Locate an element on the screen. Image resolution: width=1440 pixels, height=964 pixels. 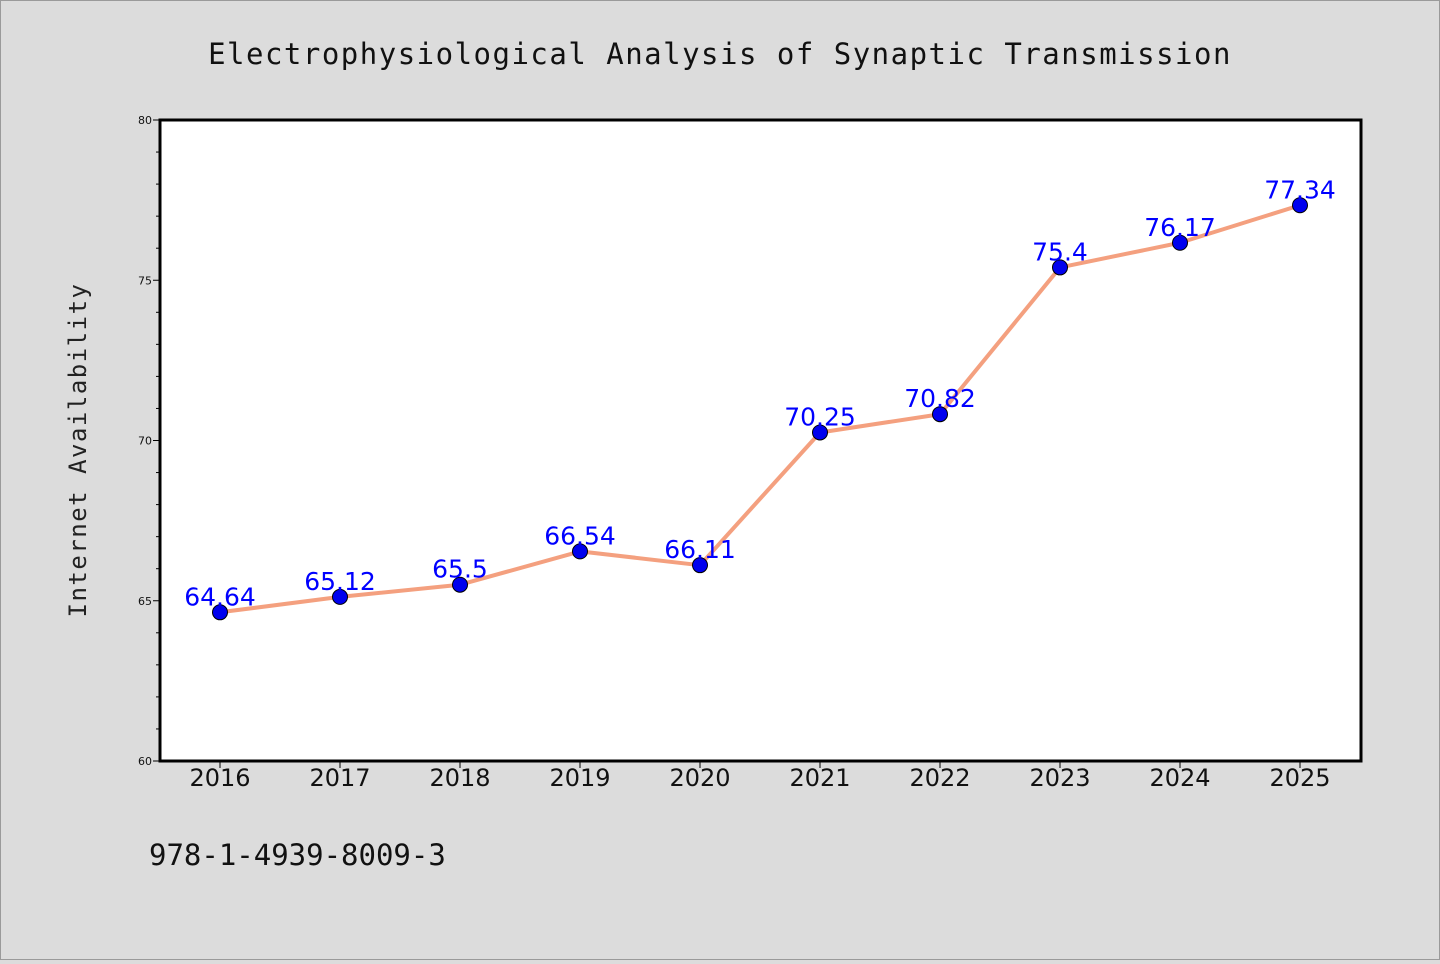
x-tick-label: 2019 is located at coordinates (579, 778).